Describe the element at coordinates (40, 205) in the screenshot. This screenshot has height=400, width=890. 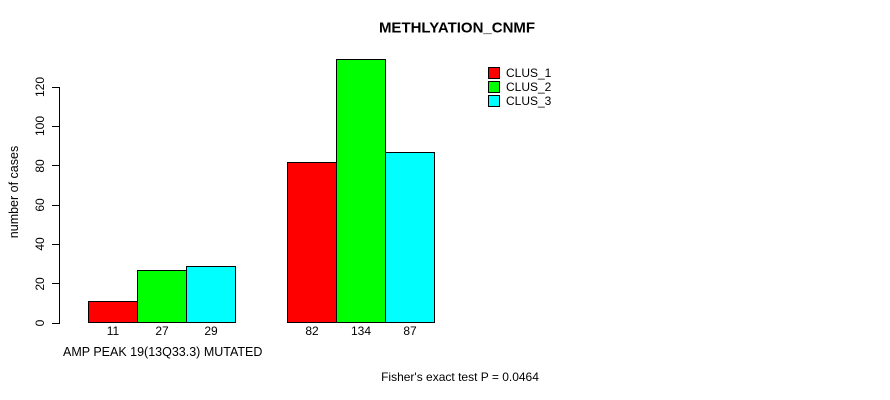
I see `y-tick-label: 60` at that location.